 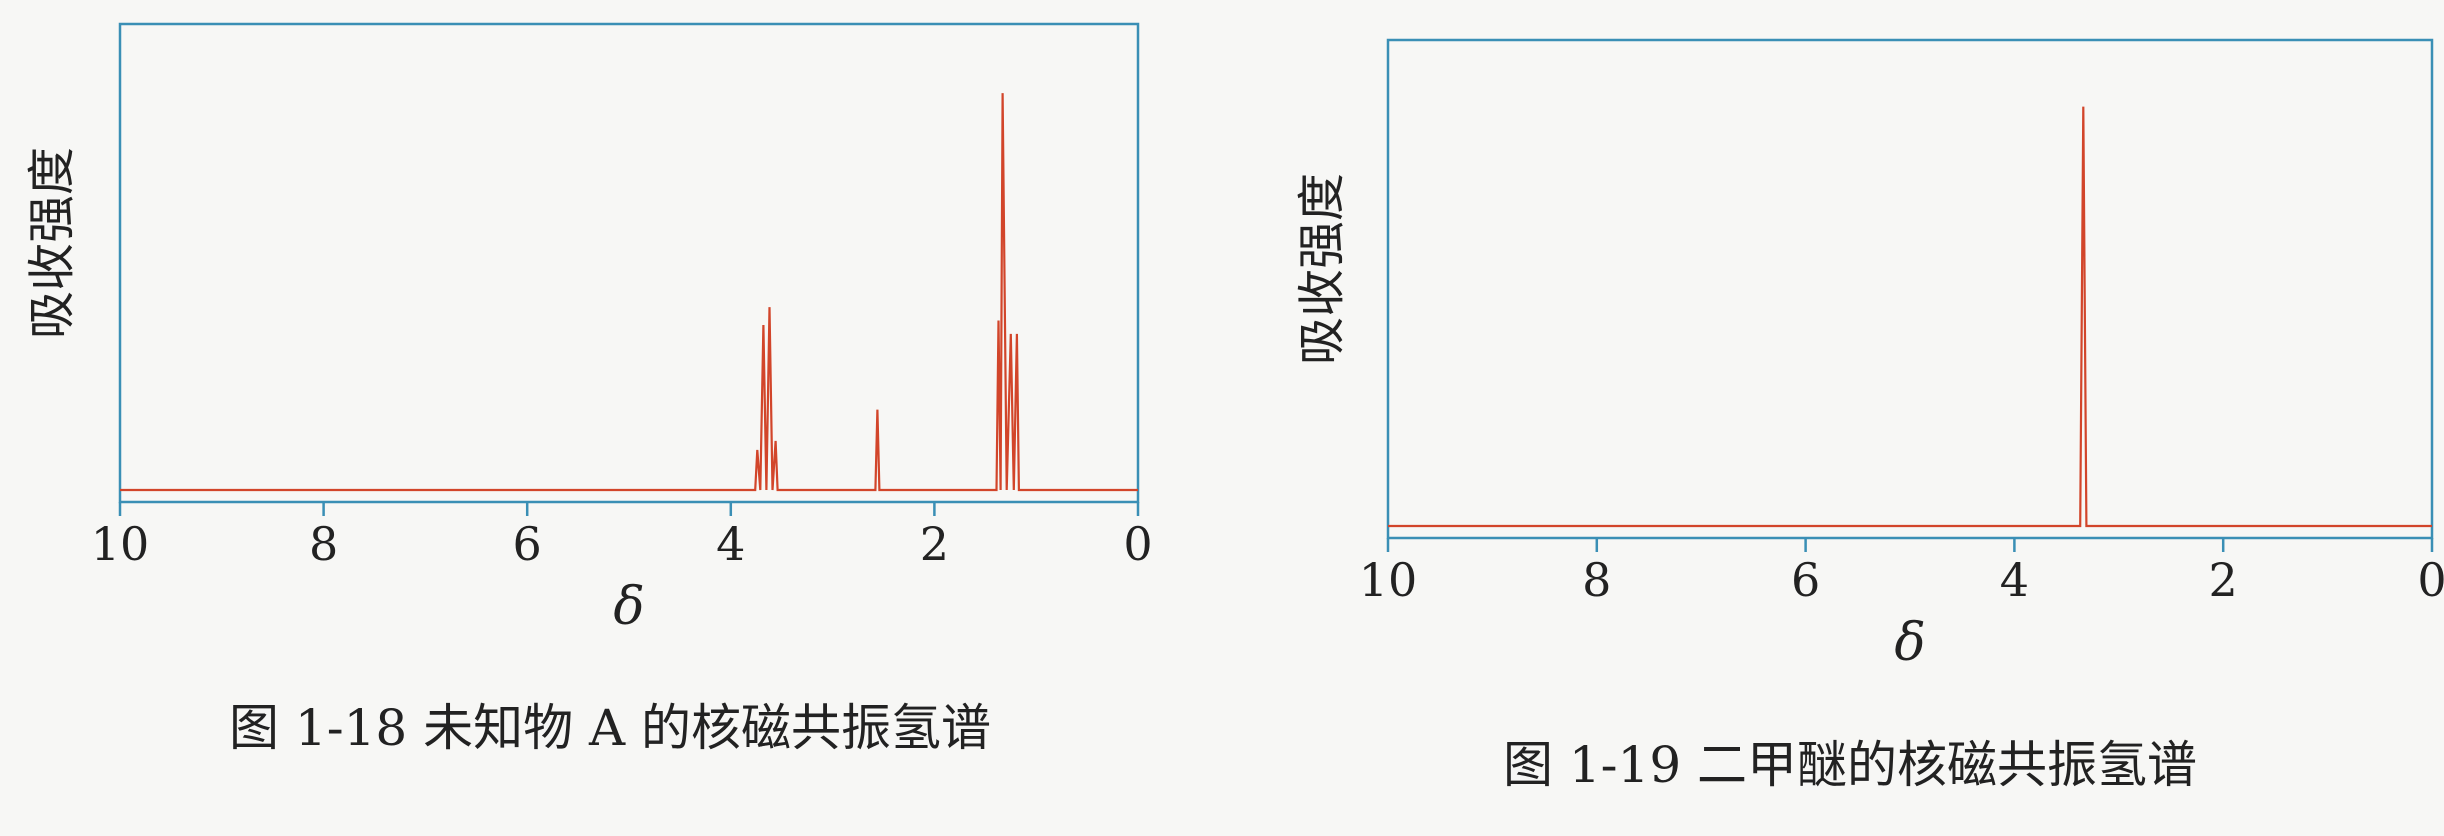 What do you see at coordinates (1850, 765) in the screenshot?
I see `figure-caption: 图 1-19 二甲醚的核磁共振氢谱` at bounding box center [1850, 765].